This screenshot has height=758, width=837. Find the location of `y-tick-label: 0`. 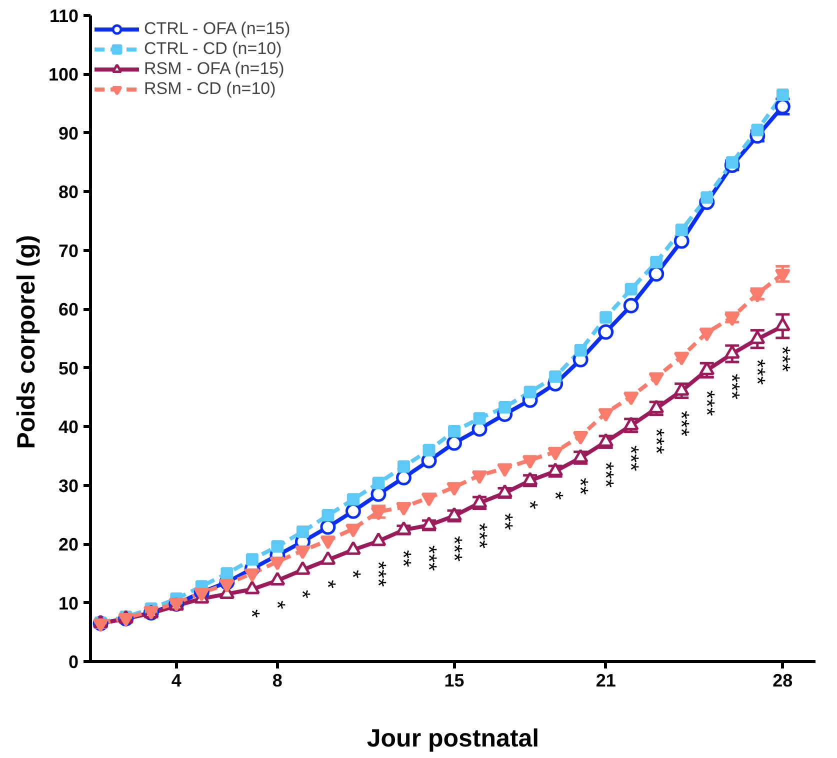

y-tick-label: 0 is located at coordinates (73, 662).